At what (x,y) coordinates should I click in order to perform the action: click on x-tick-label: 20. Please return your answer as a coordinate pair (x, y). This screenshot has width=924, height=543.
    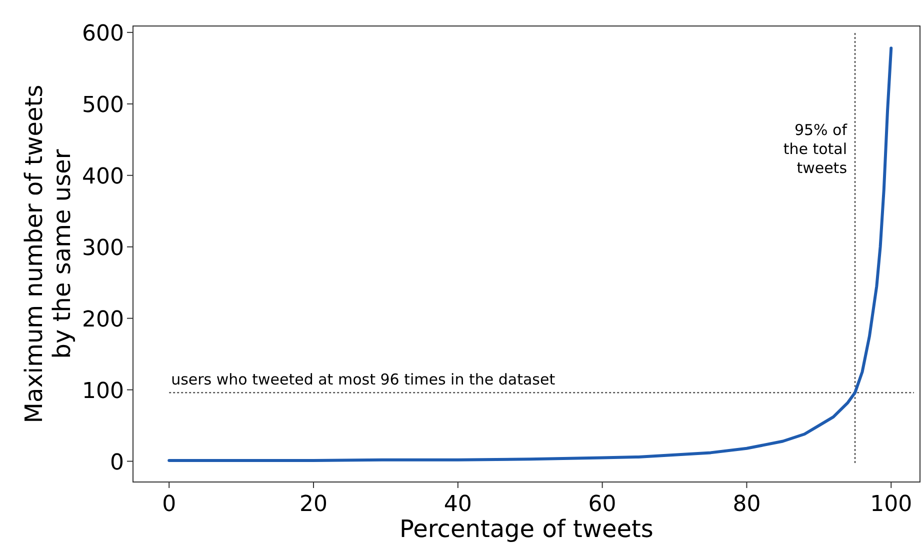
    Looking at the image, I should click on (314, 504).